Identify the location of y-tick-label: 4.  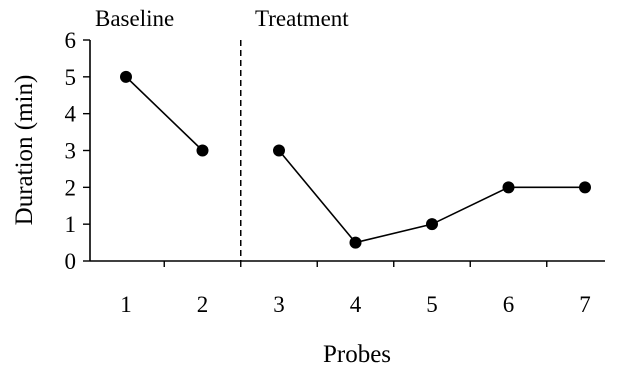
(71, 114).